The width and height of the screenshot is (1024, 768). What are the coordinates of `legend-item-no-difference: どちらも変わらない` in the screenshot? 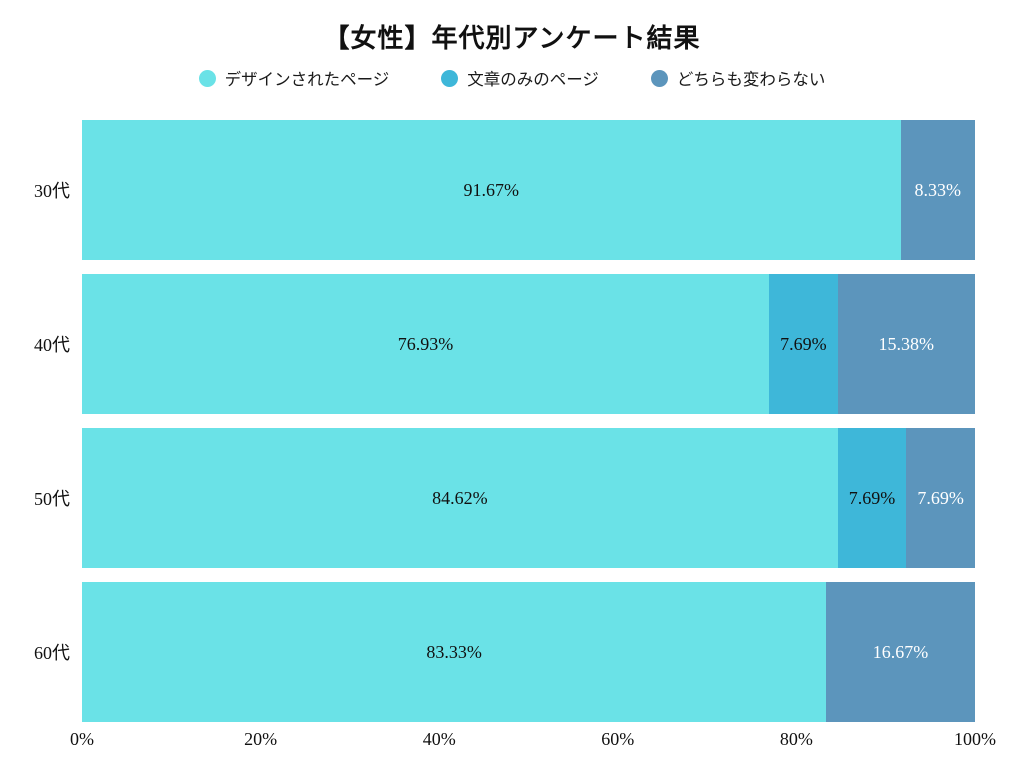 It's located at (738, 78).